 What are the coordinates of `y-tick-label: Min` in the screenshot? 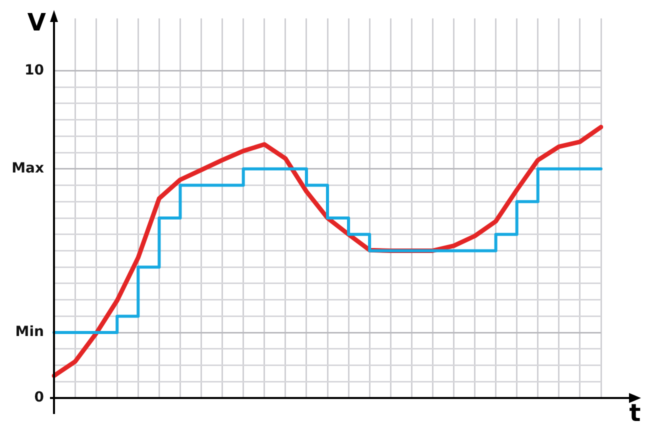 It's located at (29, 332).